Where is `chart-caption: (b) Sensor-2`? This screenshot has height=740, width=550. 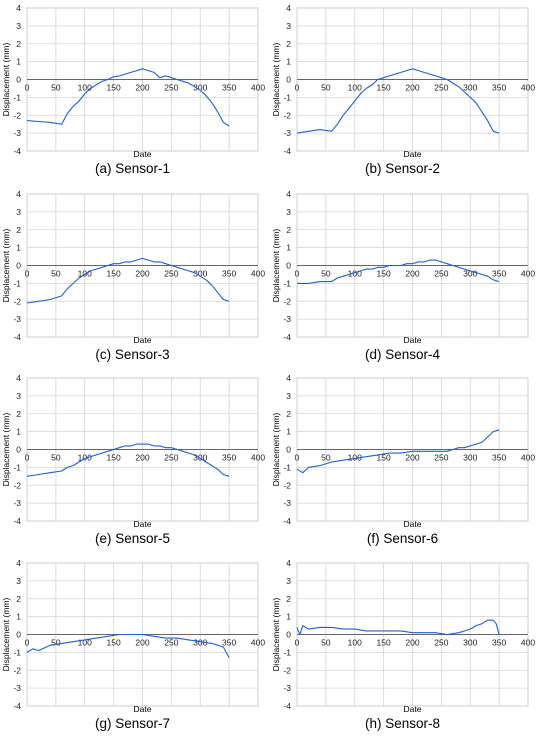 chart-caption: (b) Sensor-2 is located at coordinates (402, 168).